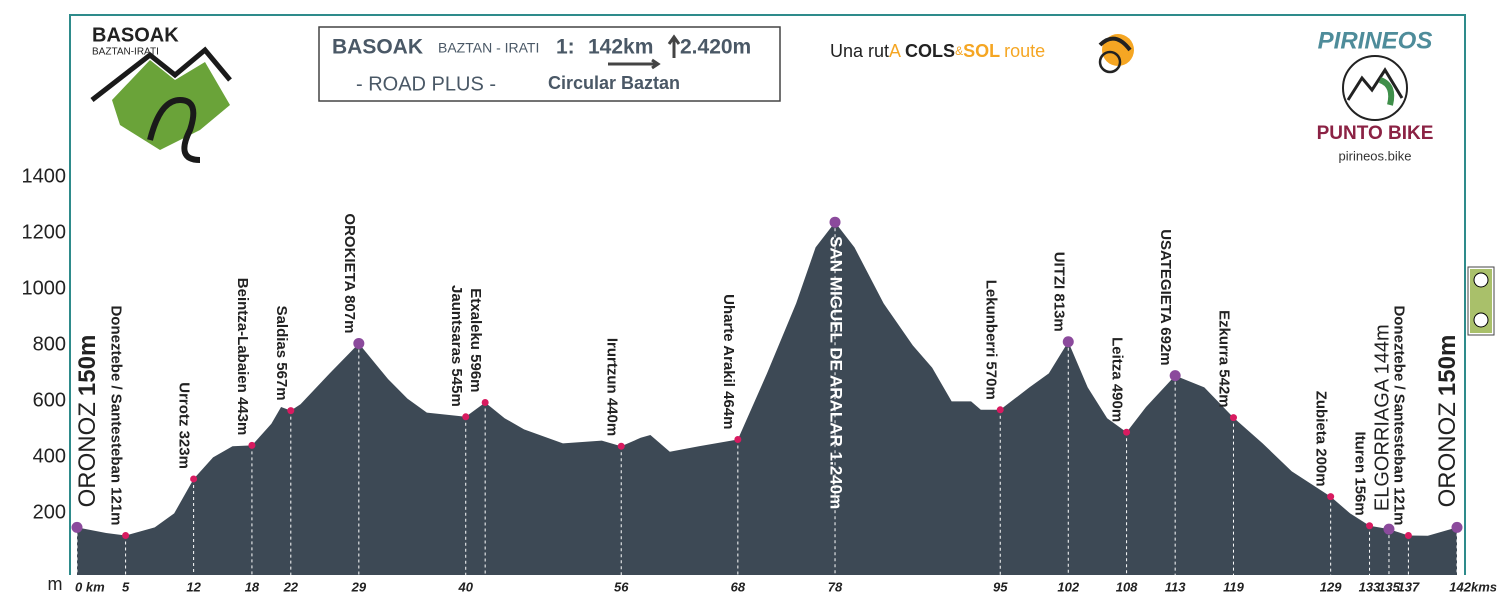  Describe the element at coordinates (1165, 297) in the screenshot. I see `waypoint-label: USATEGIETA 692m` at that location.